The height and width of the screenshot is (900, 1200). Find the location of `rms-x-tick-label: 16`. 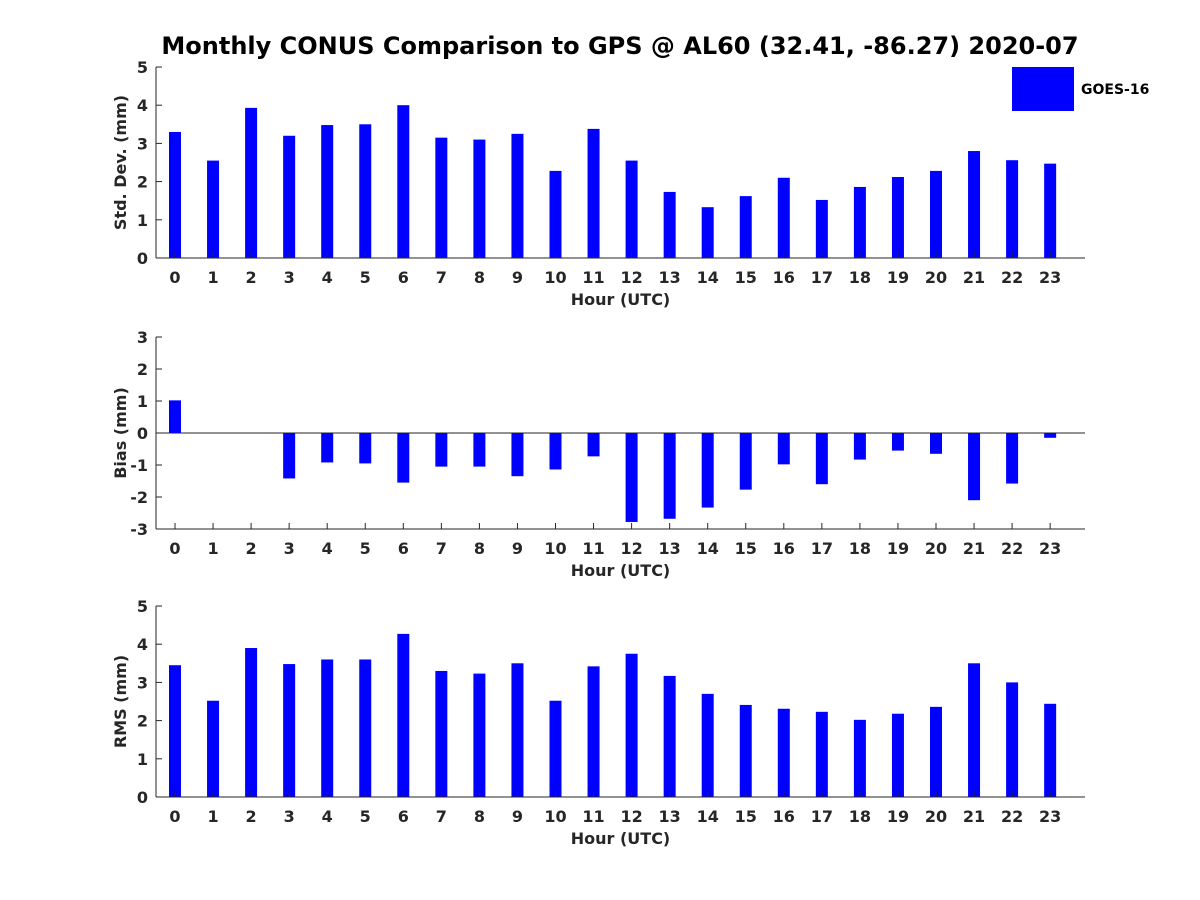

rms-x-tick-label: 16 is located at coordinates (784, 816).